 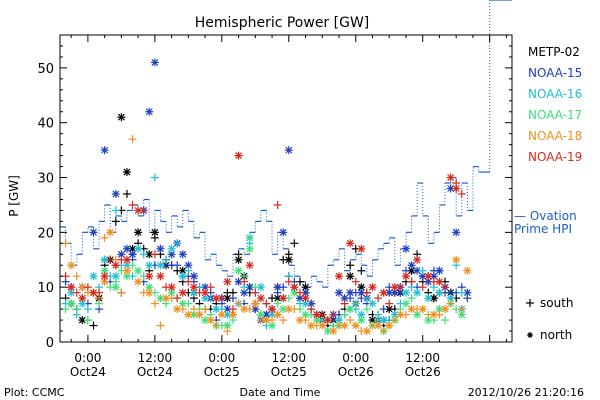 I want to click on legend-ovation: — Ovation, so click(x=545, y=216).